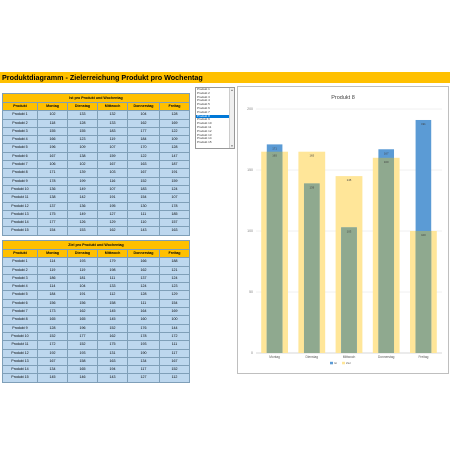 This screenshot has width=450, height=450. I want to click on table-cell: Produkt 11, so click(20, 198).